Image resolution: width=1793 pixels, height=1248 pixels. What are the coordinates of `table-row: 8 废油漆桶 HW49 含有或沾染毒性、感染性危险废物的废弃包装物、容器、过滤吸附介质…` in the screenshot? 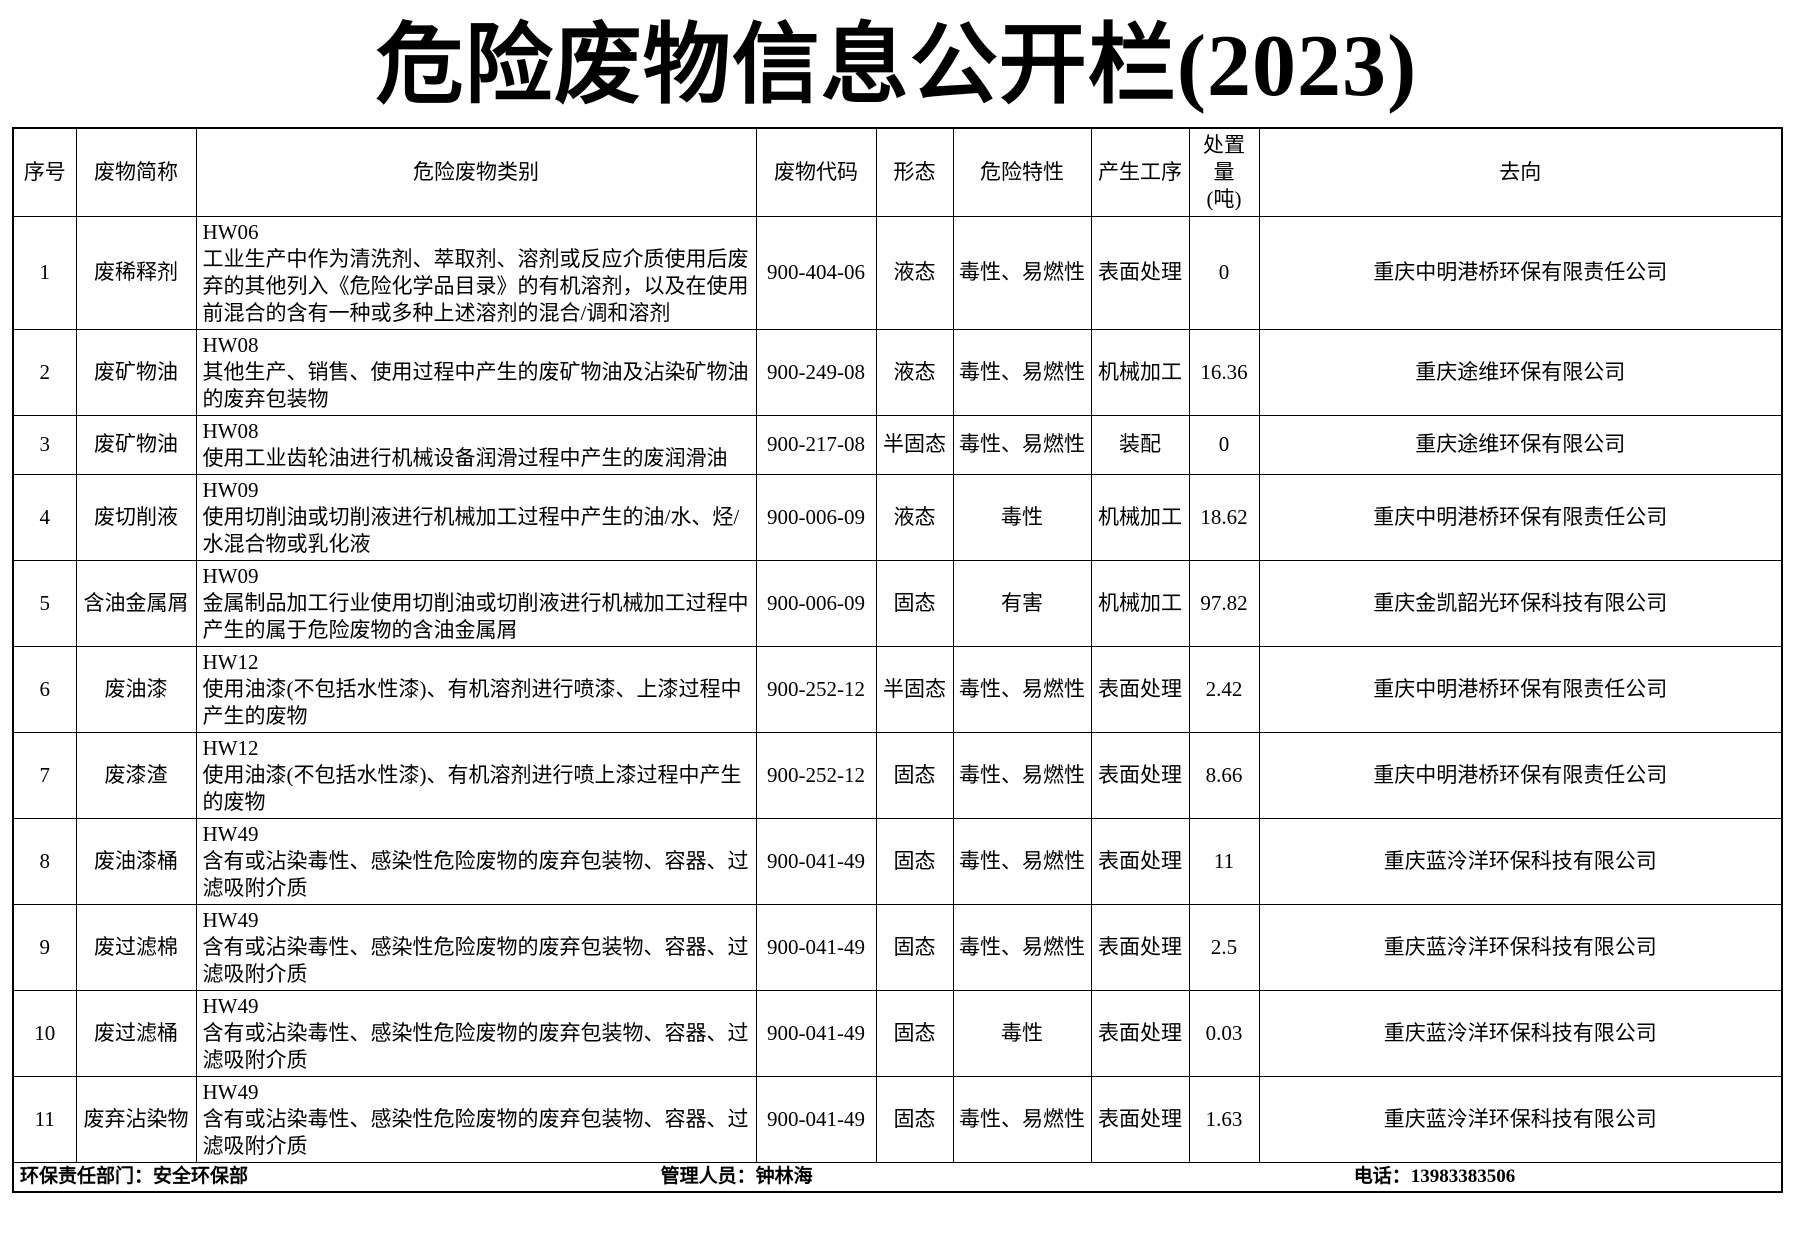 It's located at (897, 861).